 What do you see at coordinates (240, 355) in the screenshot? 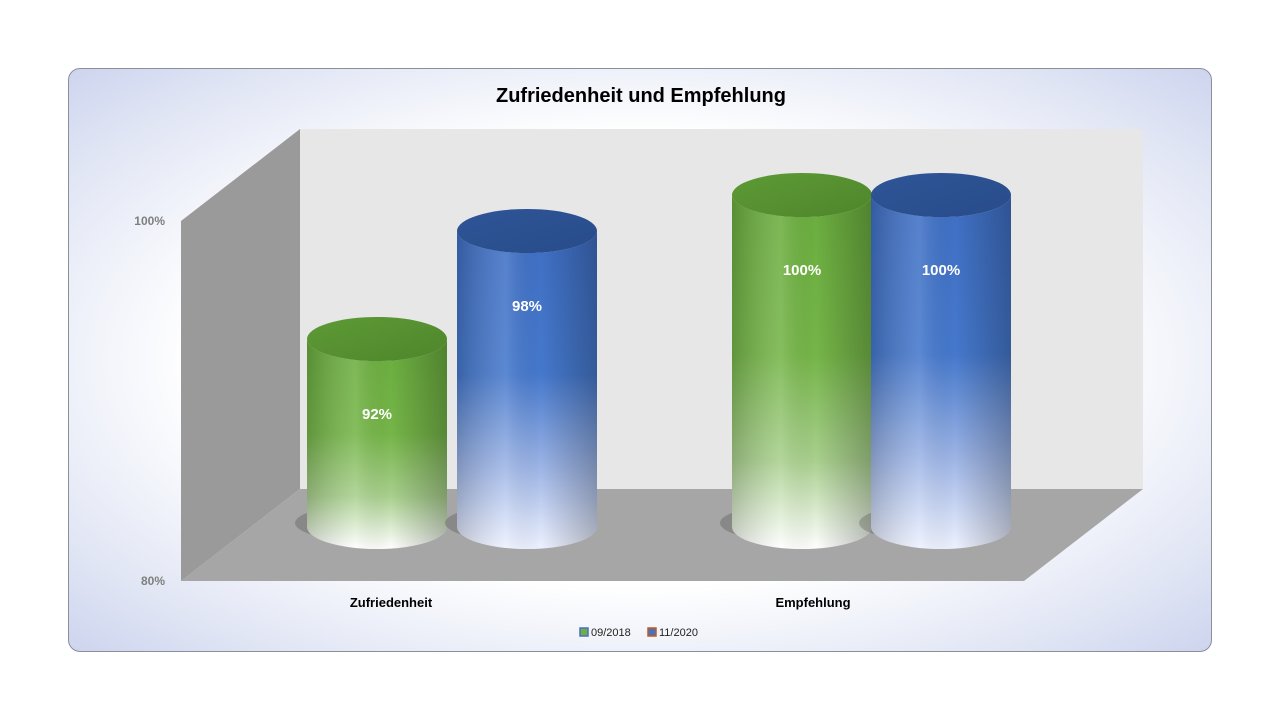
I see `side-wall` at bounding box center [240, 355].